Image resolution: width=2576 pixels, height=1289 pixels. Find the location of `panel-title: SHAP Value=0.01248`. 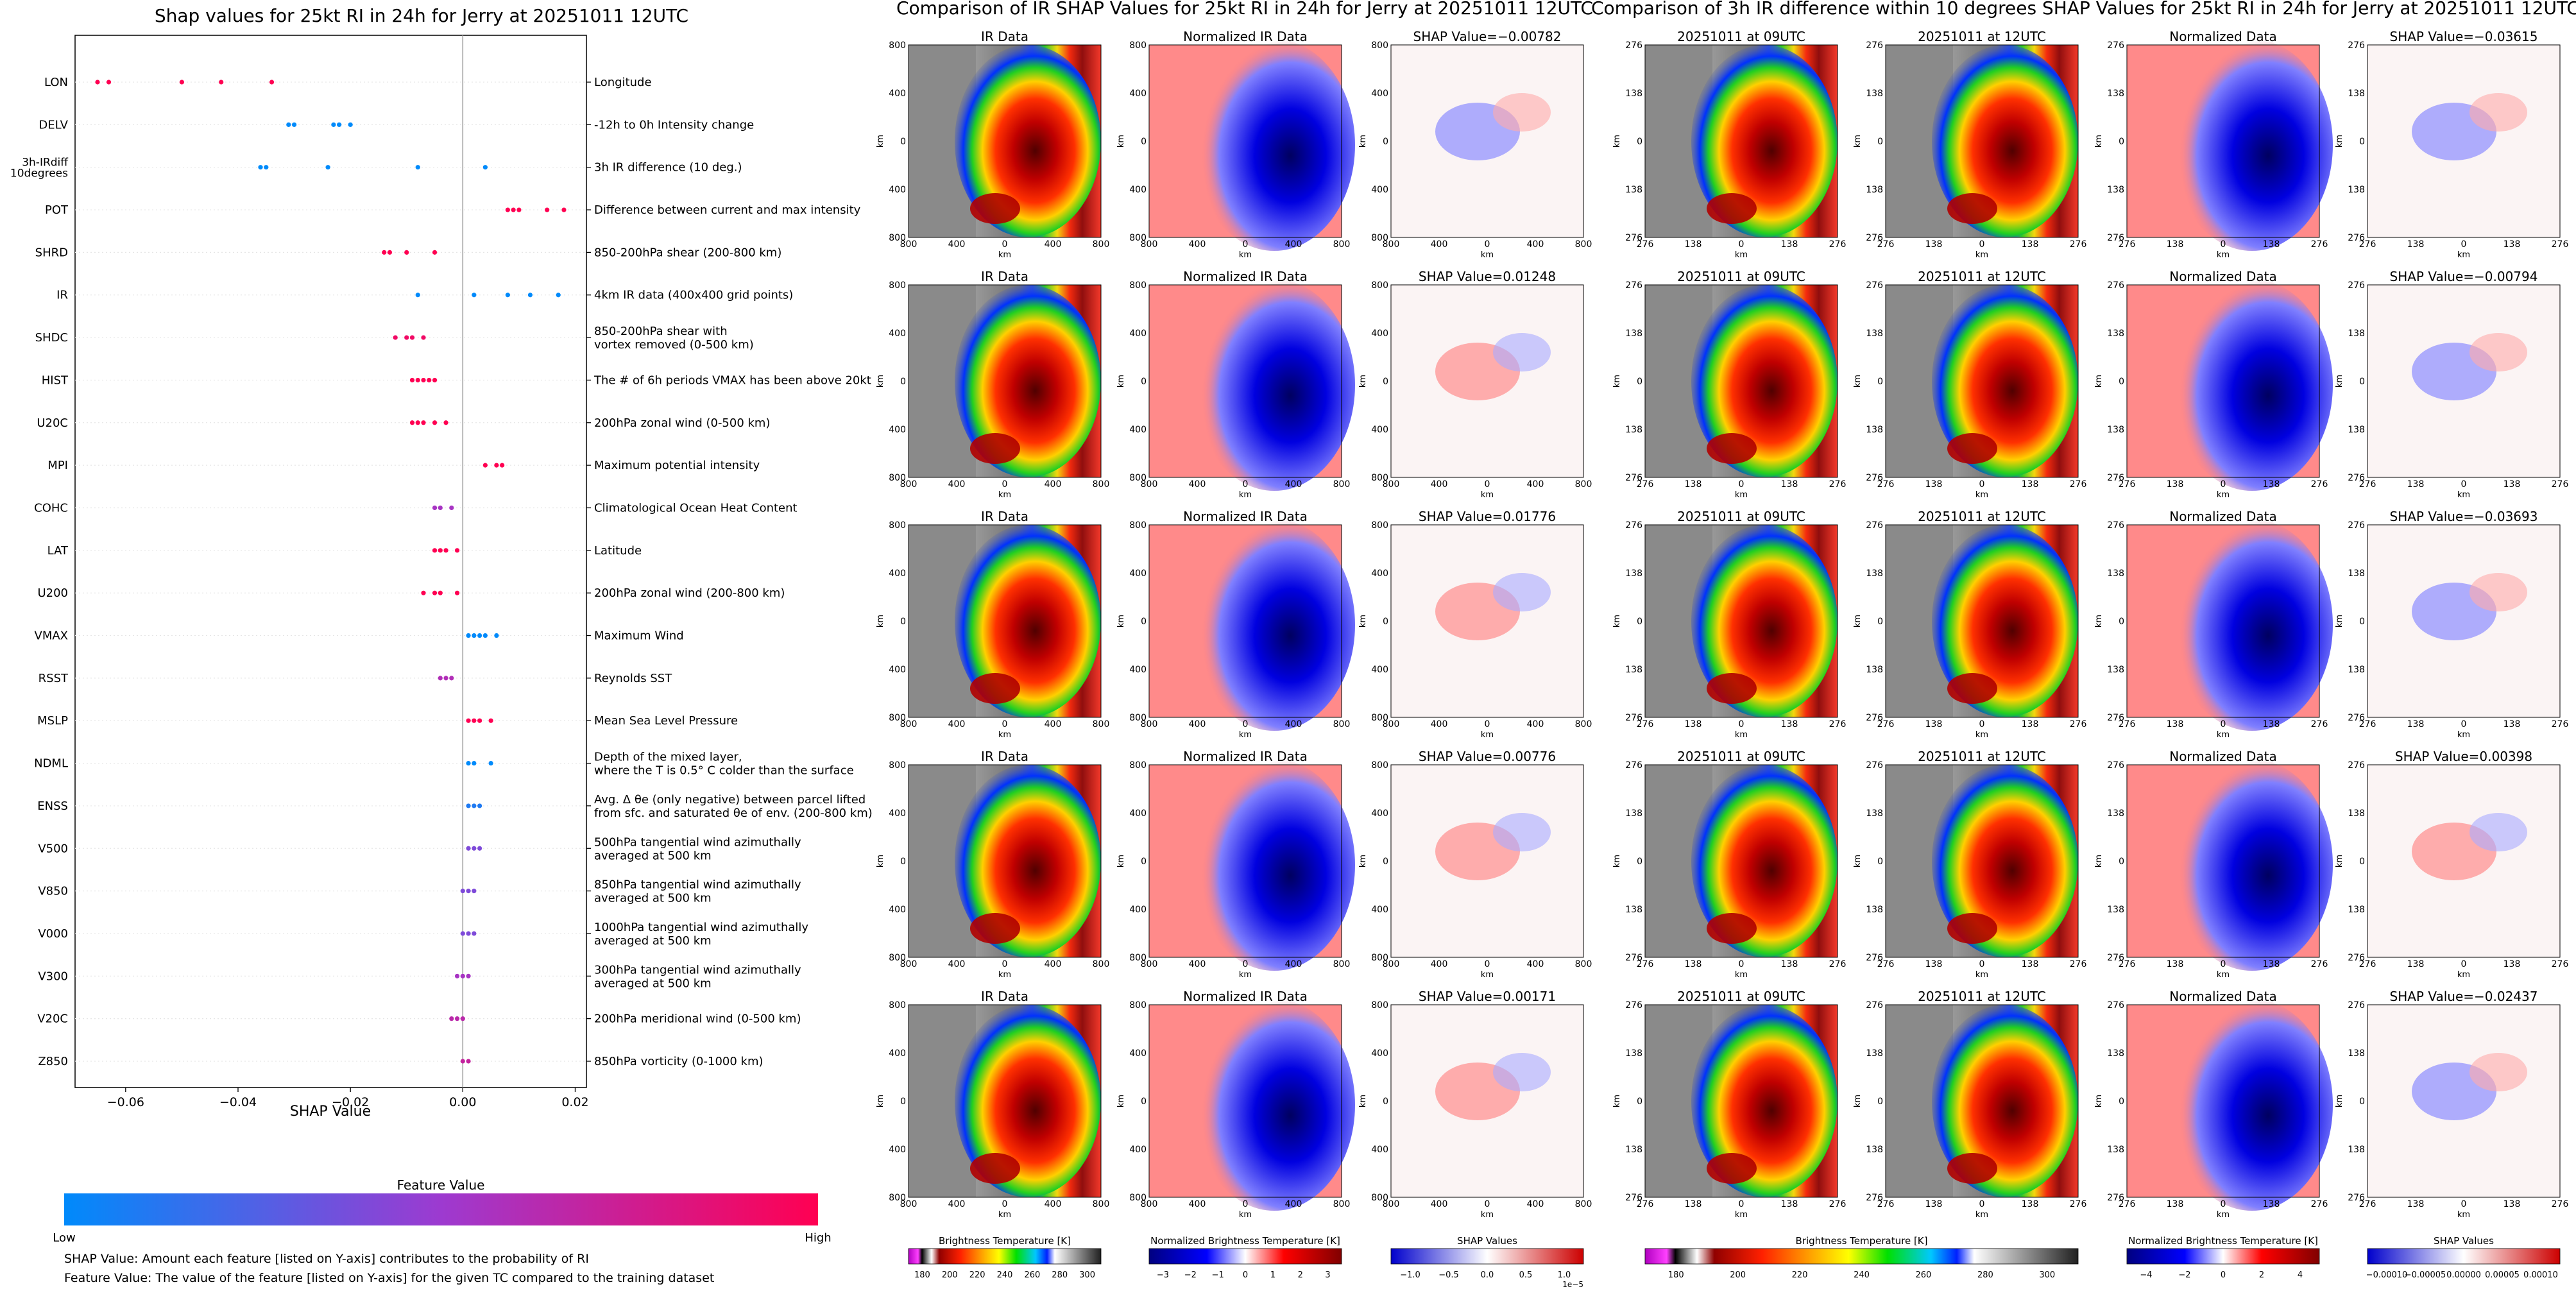

panel-title: SHAP Value=0.01248 is located at coordinates (1487, 276).